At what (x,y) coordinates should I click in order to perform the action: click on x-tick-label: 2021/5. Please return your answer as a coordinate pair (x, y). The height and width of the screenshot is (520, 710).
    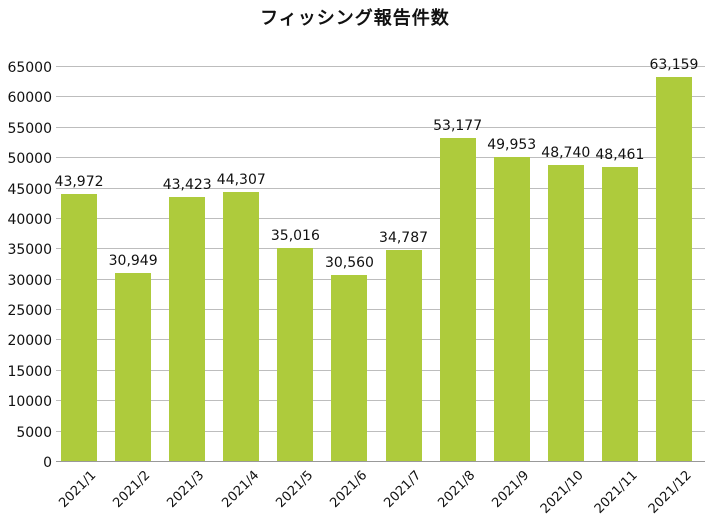
    Looking at the image, I should click on (294, 489).